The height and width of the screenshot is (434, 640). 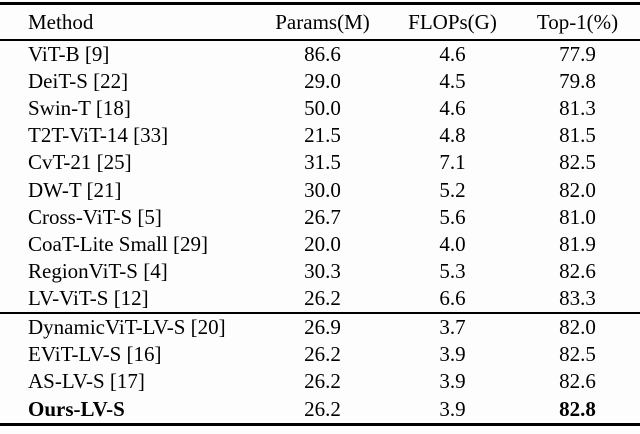 What do you see at coordinates (452, 80) in the screenshot?
I see `flops-cell: 4.5` at bounding box center [452, 80].